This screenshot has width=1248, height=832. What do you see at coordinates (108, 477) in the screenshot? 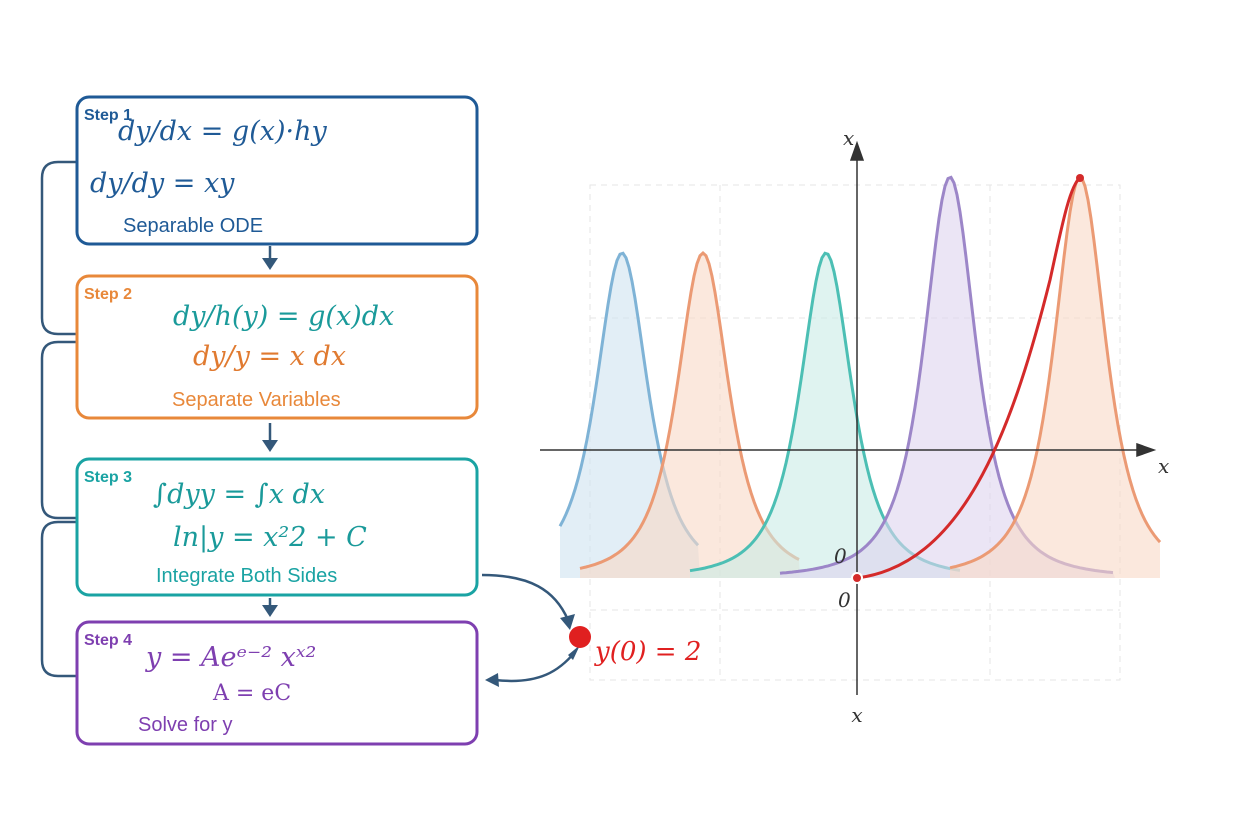
I see `step-label: Step 3` at bounding box center [108, 477].